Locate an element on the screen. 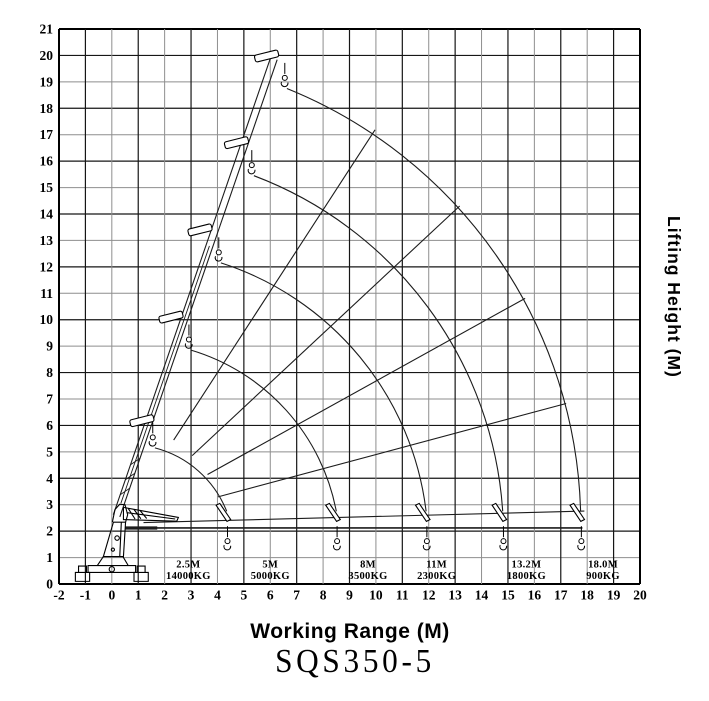 Image resolution: width=709 pixels, height=701 pixels. y-tick-label: 13 is located at coordinates (47, 240).